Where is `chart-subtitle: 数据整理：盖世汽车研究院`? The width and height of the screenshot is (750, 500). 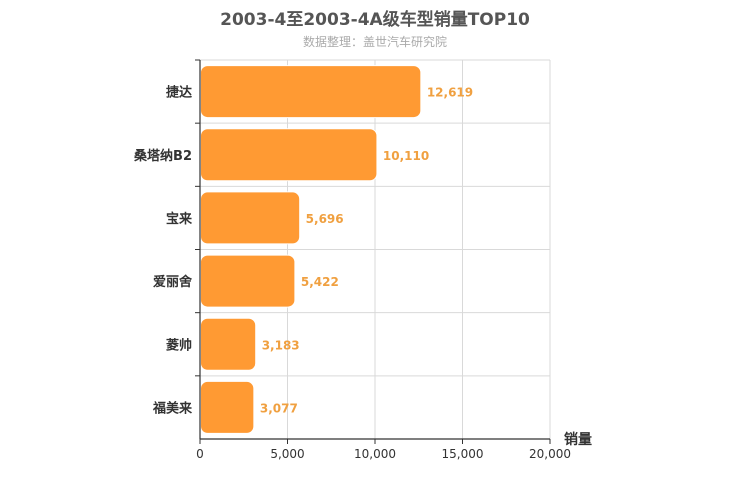 chart-subtitle: 数据整理：盖世汽车研究院 is located at coordinates (374, 42).